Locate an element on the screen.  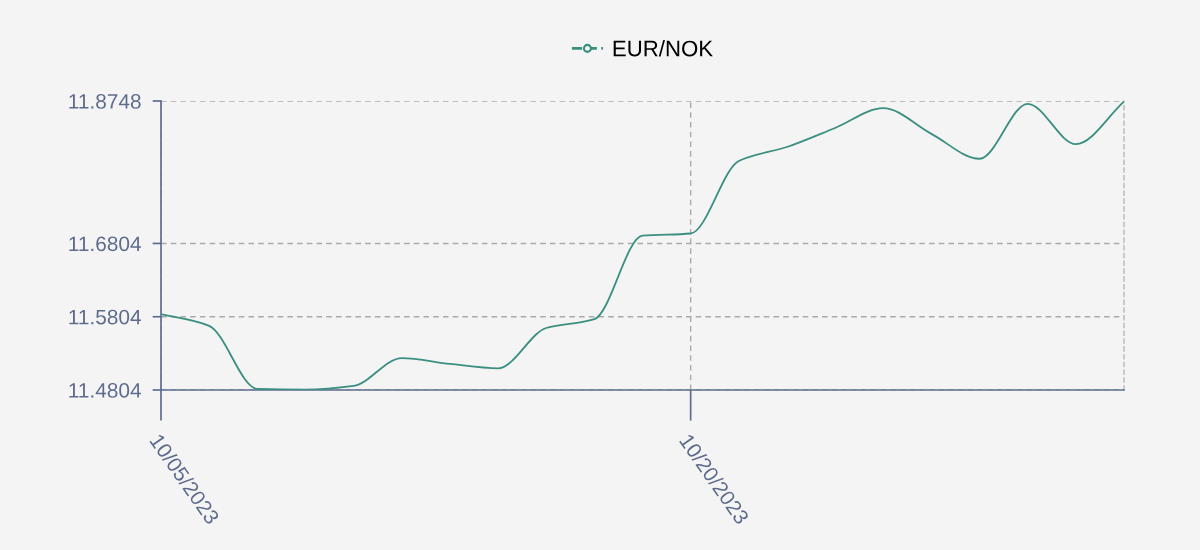
y-tick-label: 11.6804 is located at coordinates (105, 244).